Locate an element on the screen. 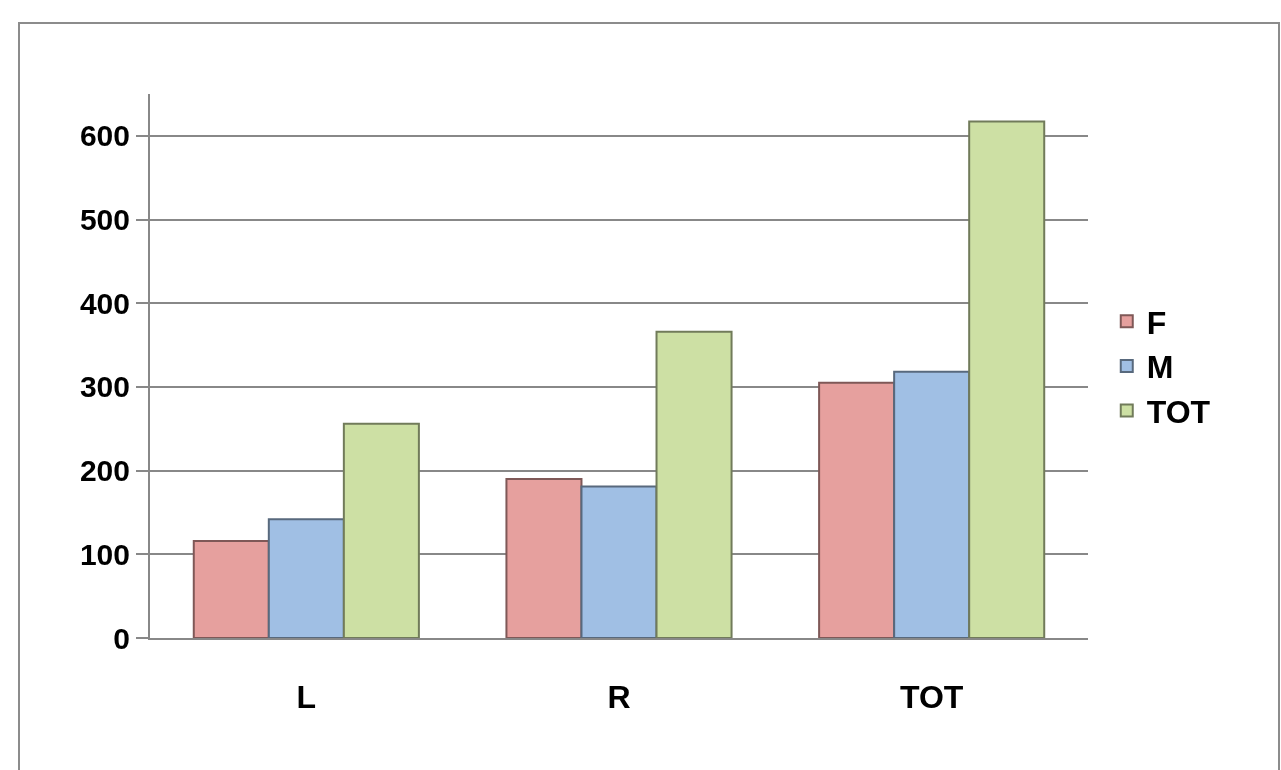  y-tick-label: 0 is located at coordinates (121, 638).